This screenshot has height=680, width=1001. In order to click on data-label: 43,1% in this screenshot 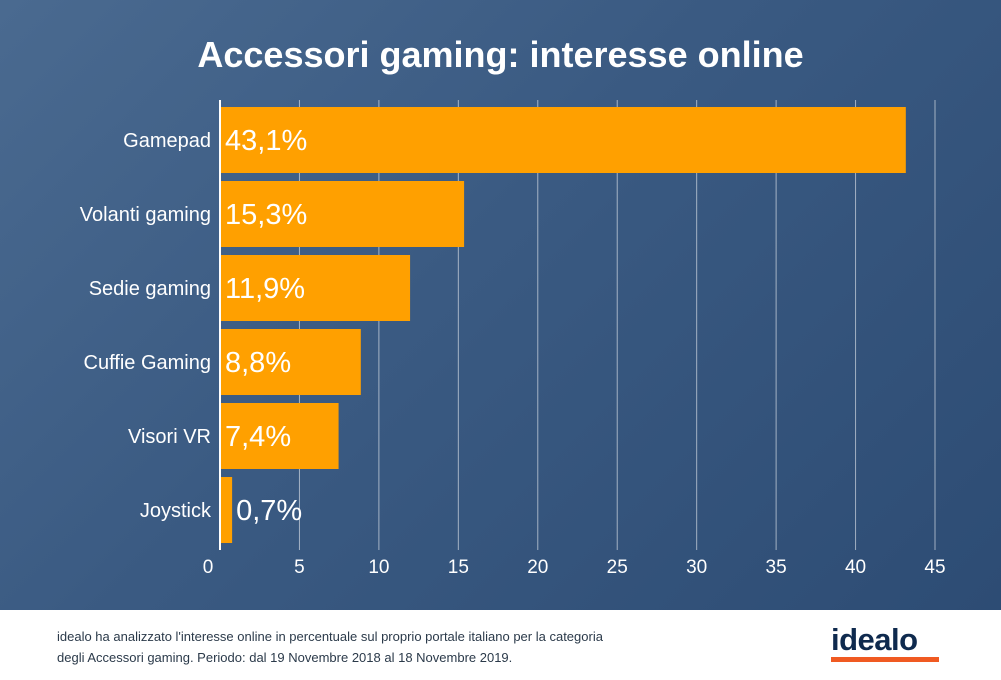, I will do `click(266, 141)`.